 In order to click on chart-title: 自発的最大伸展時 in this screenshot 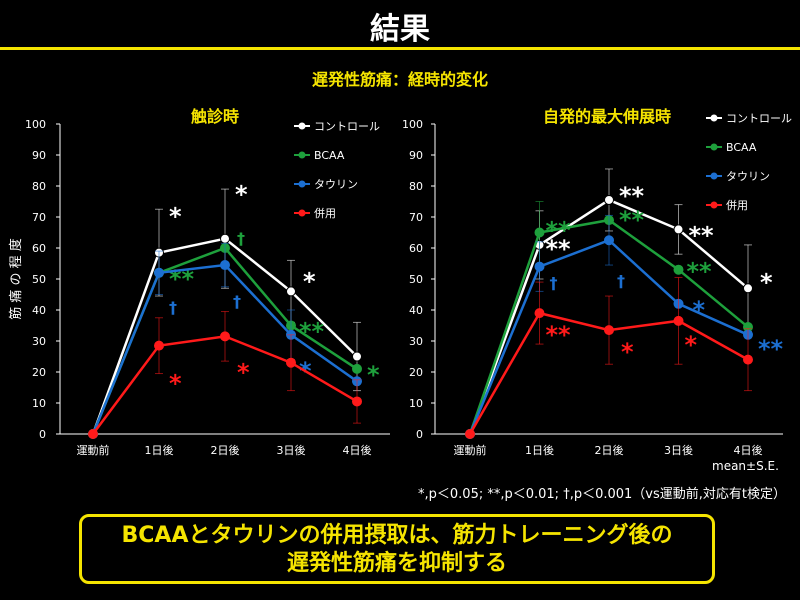, I will do `click(607, 116)`.